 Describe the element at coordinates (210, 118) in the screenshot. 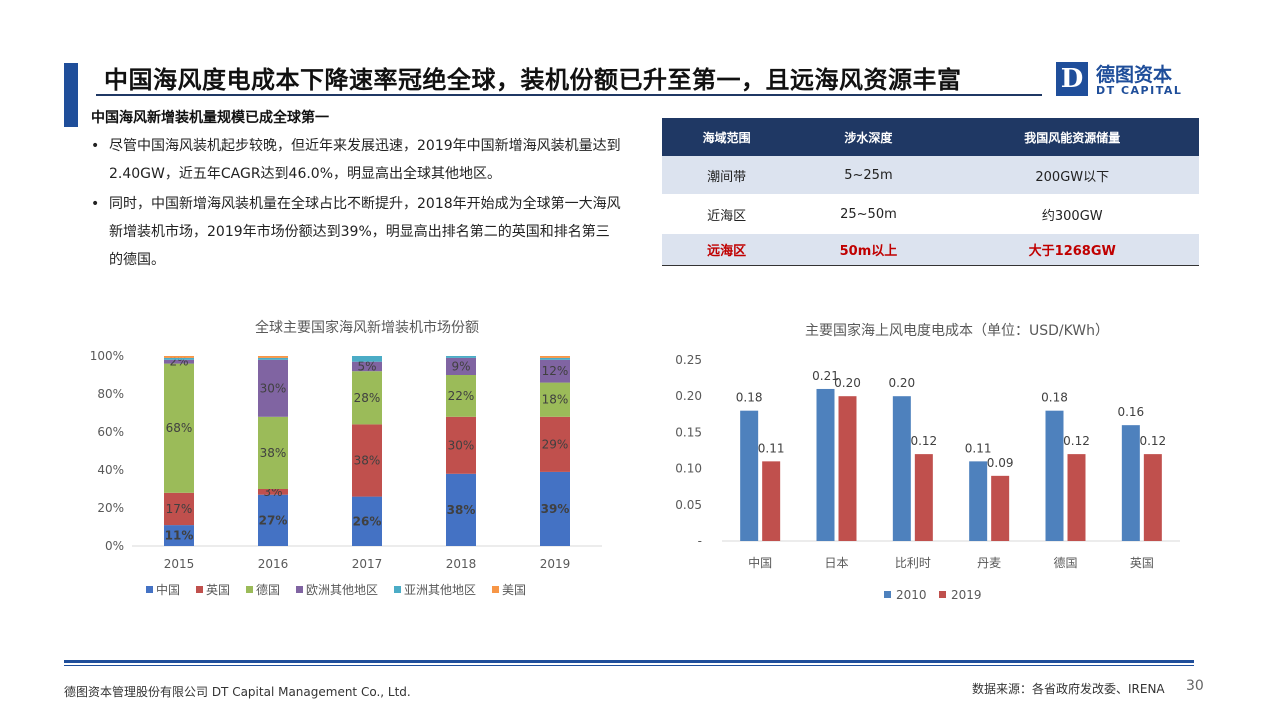

I see `section-subtitle: 中国海风新增装机量规模已成全球第一` at that location.